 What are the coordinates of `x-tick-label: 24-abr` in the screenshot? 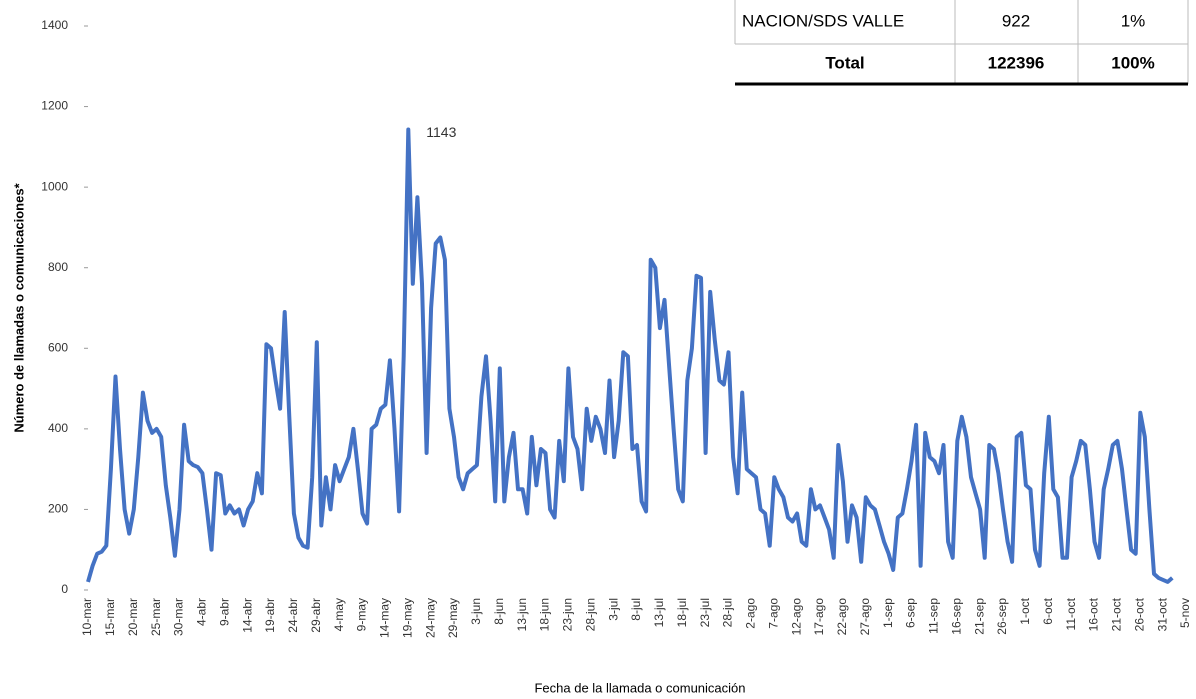 It's located at (293, 615).